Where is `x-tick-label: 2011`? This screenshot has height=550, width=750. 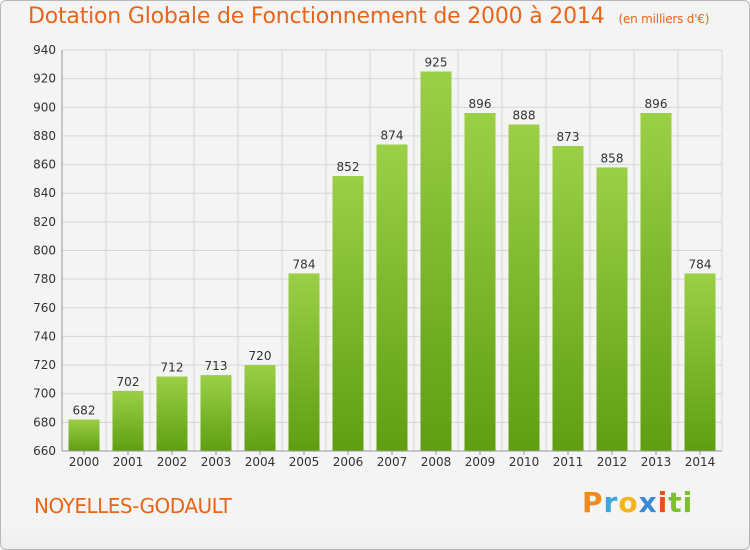 x-tick-label: 2011 is located at coordinates (568, 462).